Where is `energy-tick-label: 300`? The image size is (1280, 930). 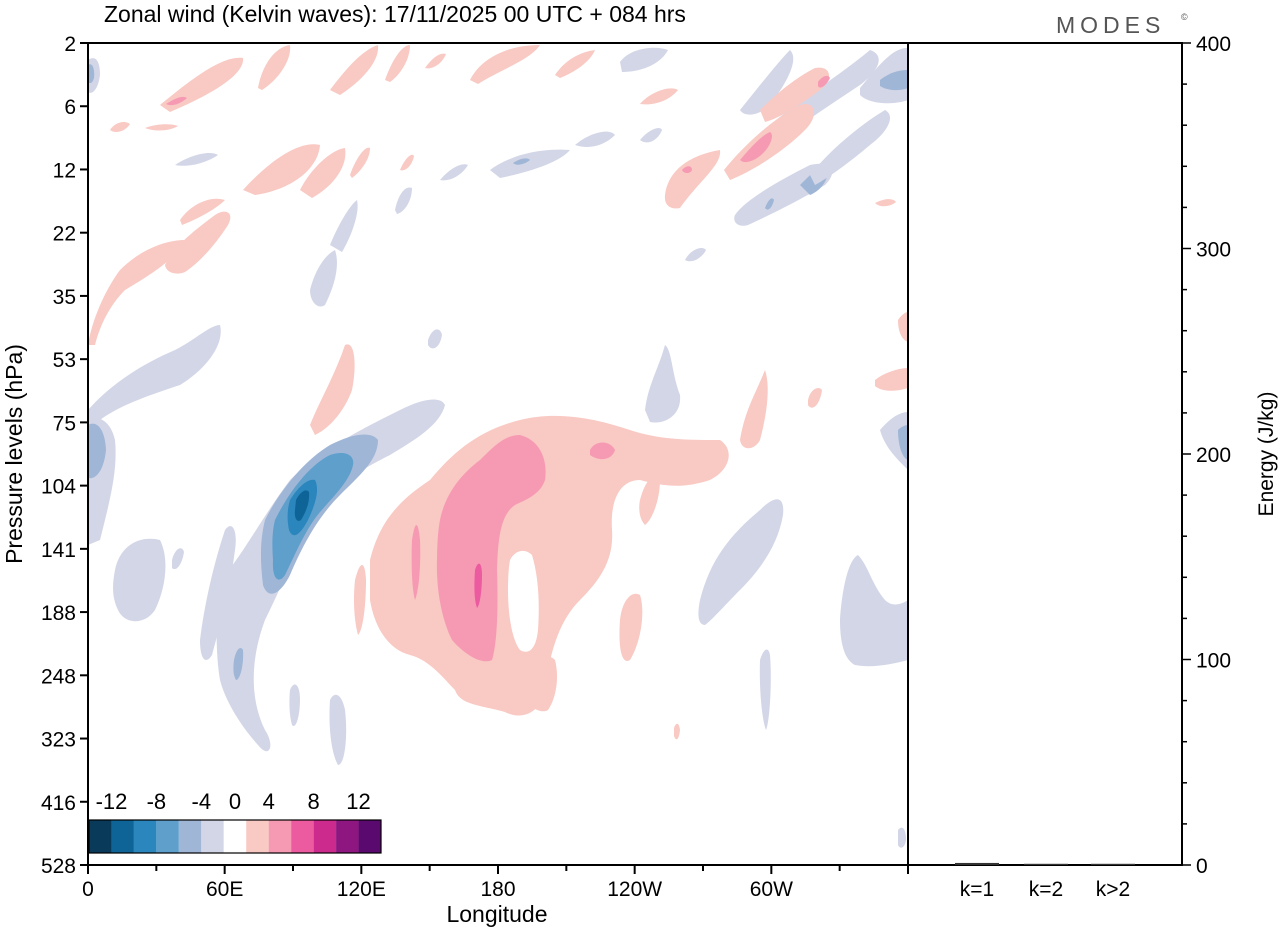 energy-tick-label: 300 is located at coordinates (1213, 250).